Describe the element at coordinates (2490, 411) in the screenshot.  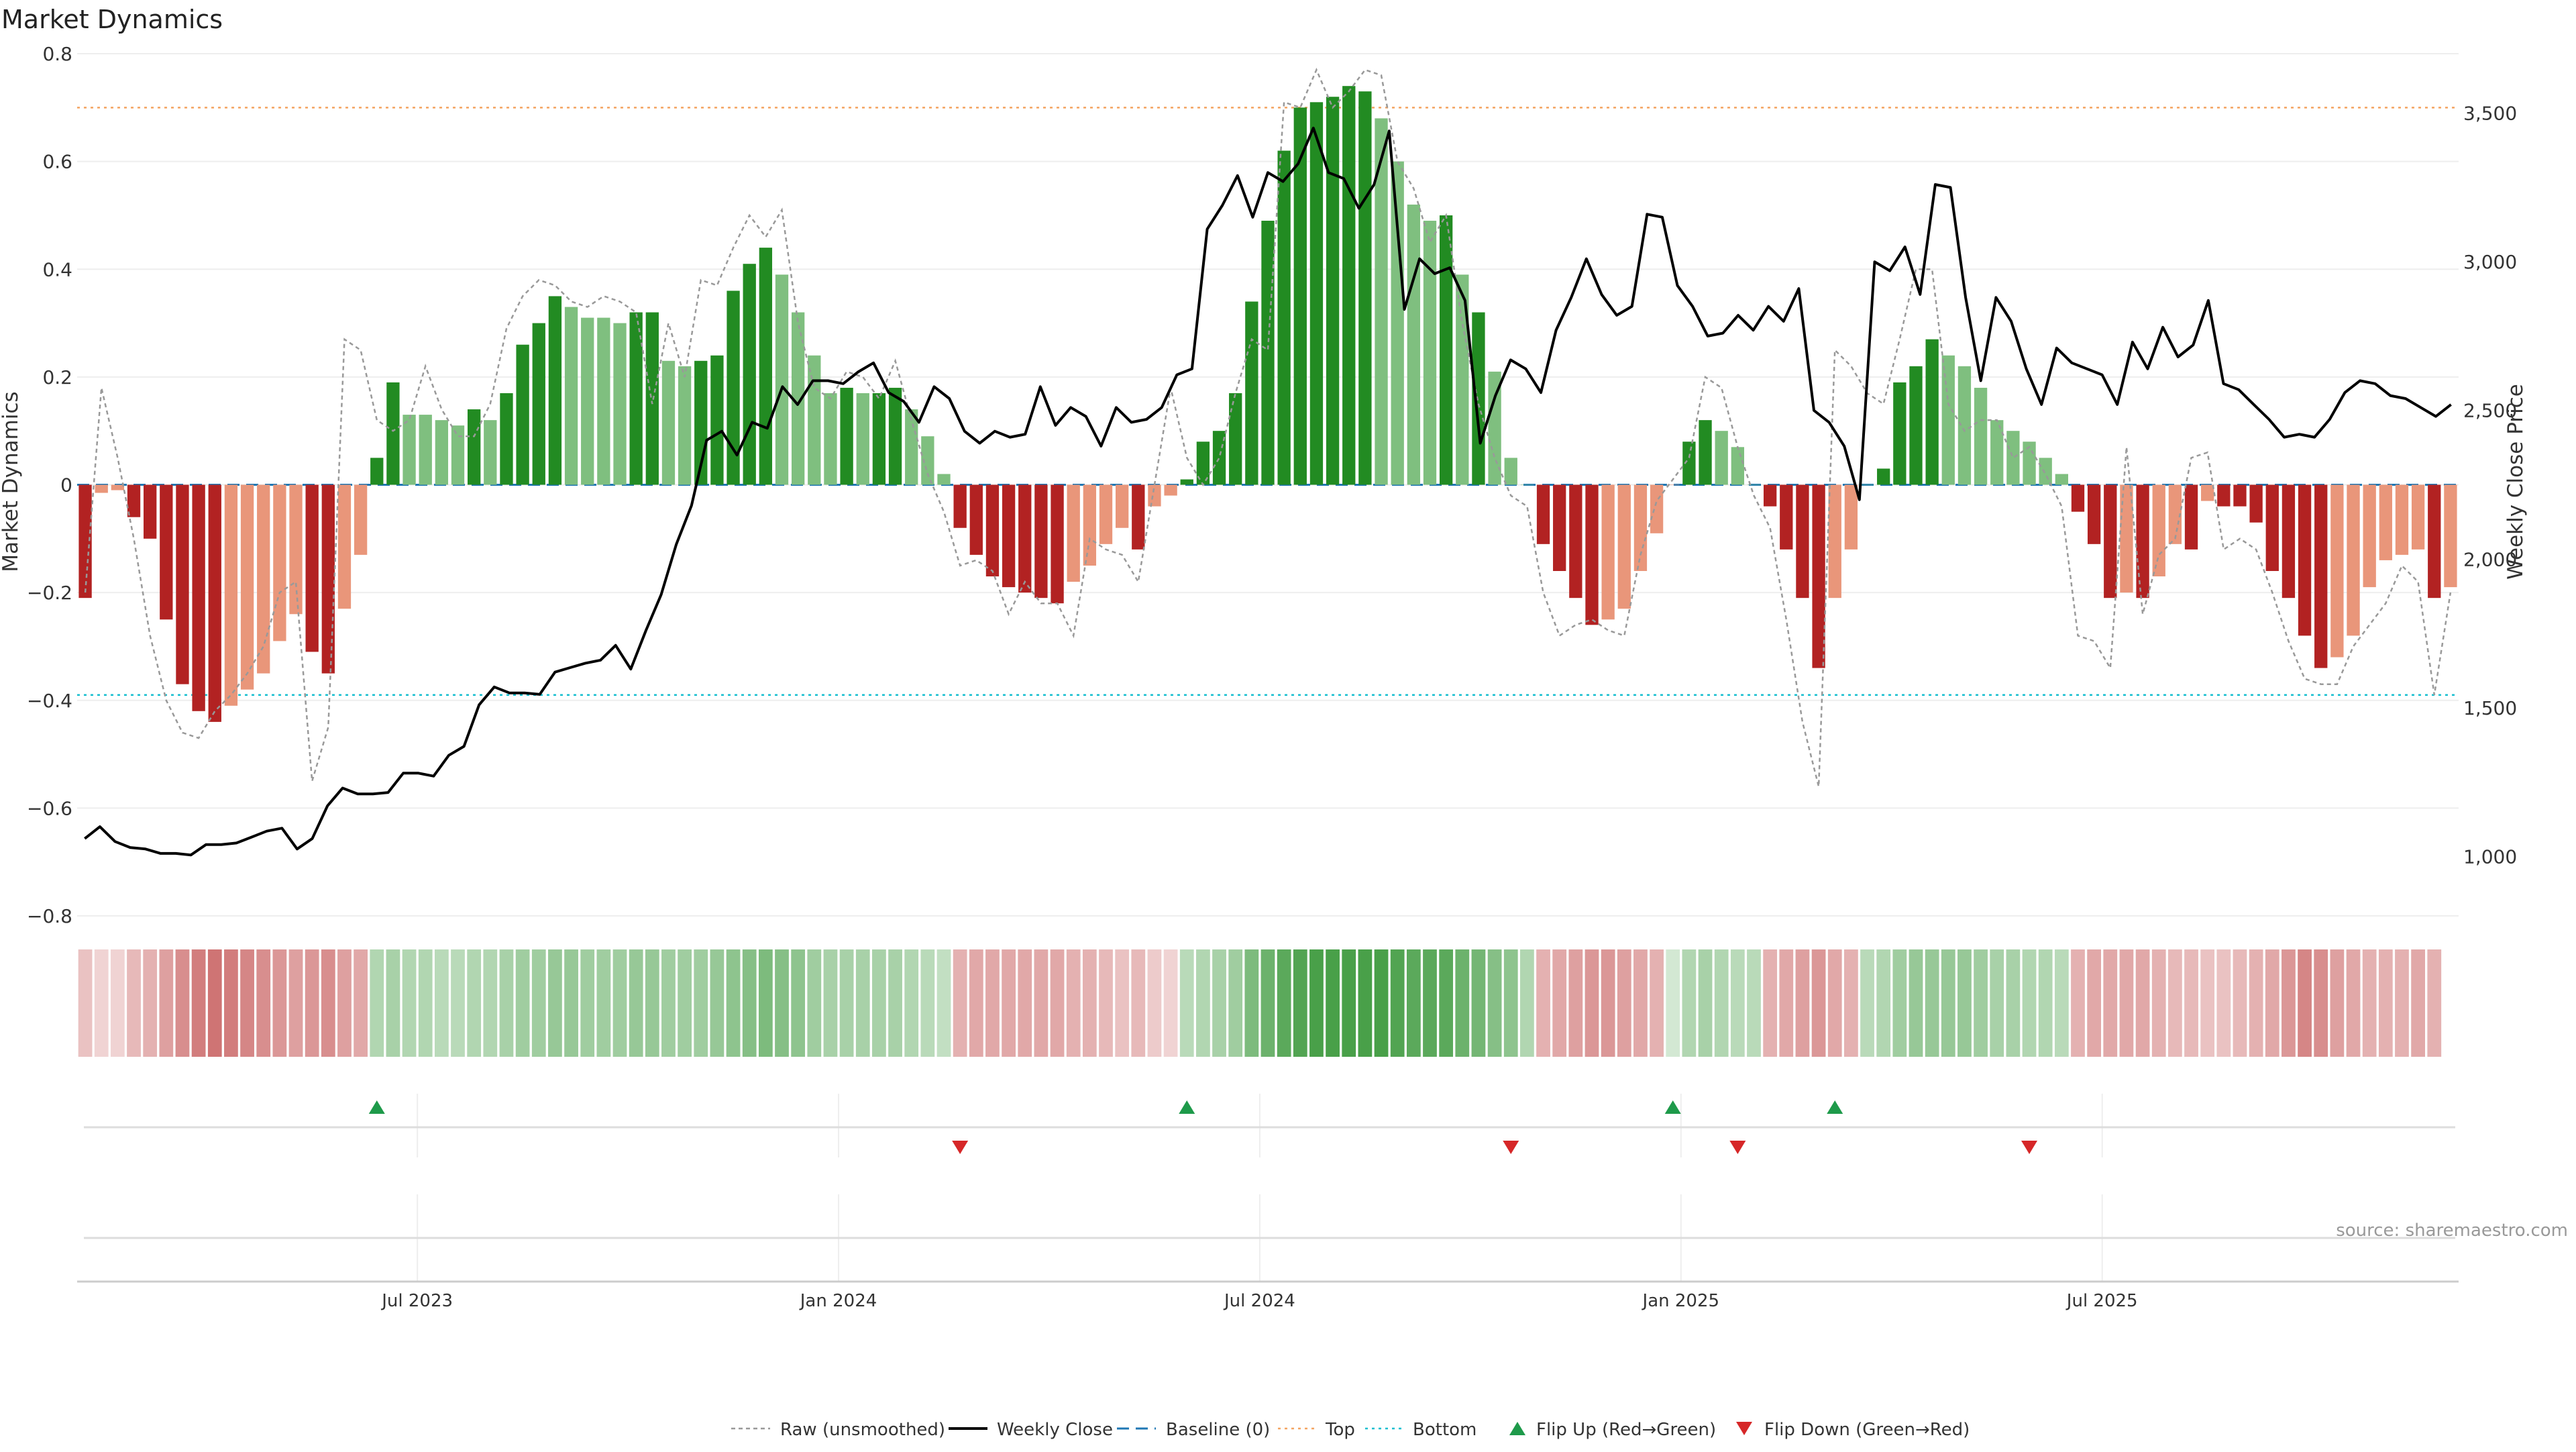
I see `y2-tick-label: 2,500` at that location.